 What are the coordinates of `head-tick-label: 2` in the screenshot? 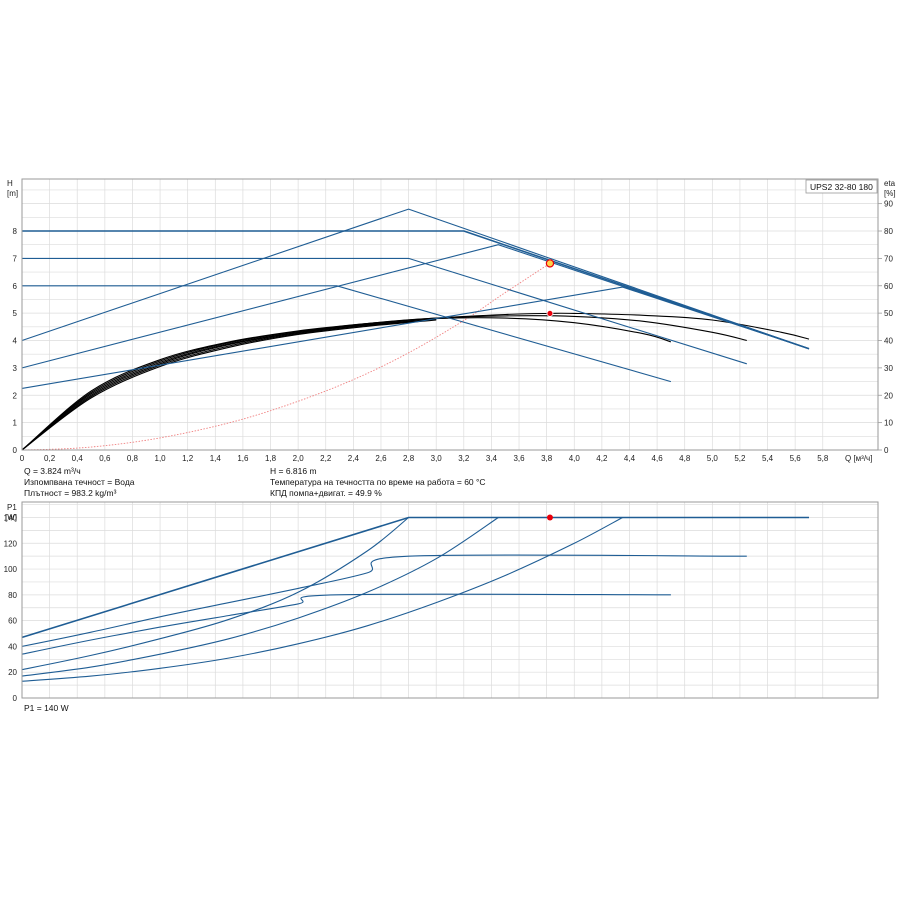 It's located at (15, 395).